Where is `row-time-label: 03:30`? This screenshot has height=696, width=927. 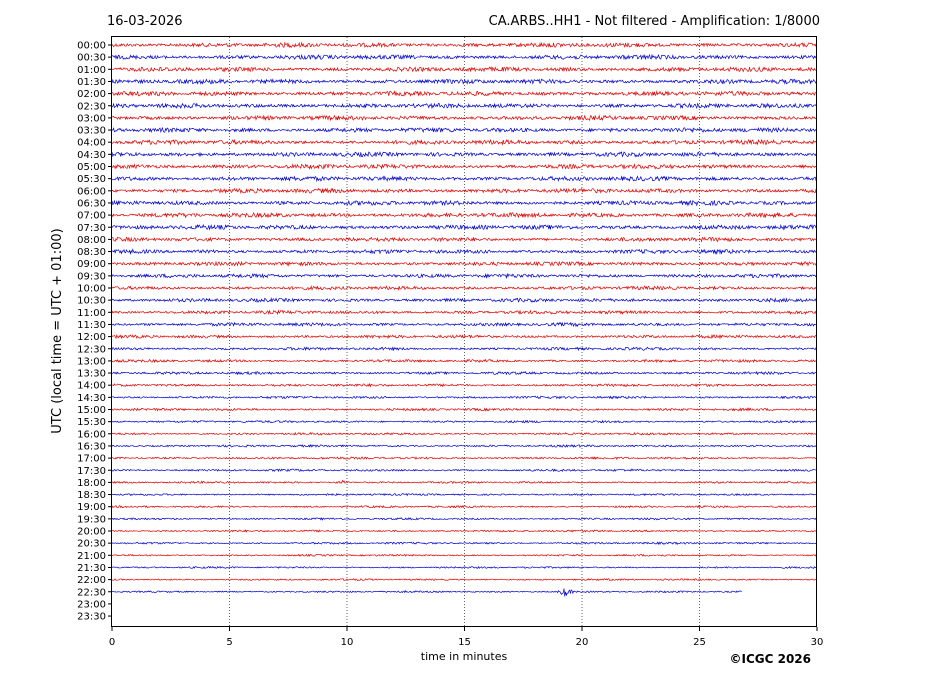 row-time-label: 03:30 is located at coordinates (91, 131).